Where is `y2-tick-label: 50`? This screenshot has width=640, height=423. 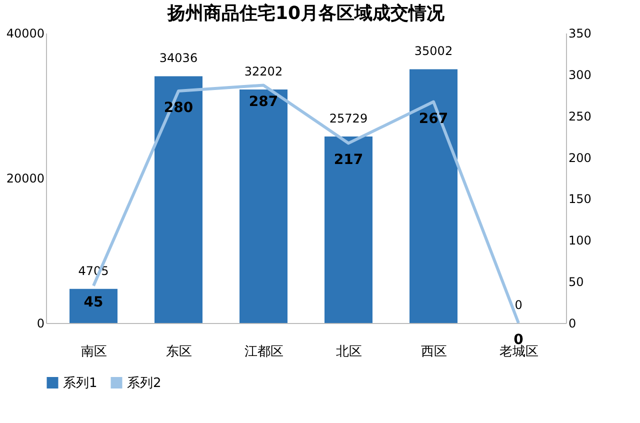
y2-tick-label: 50 is located at coordinates (576, 282).